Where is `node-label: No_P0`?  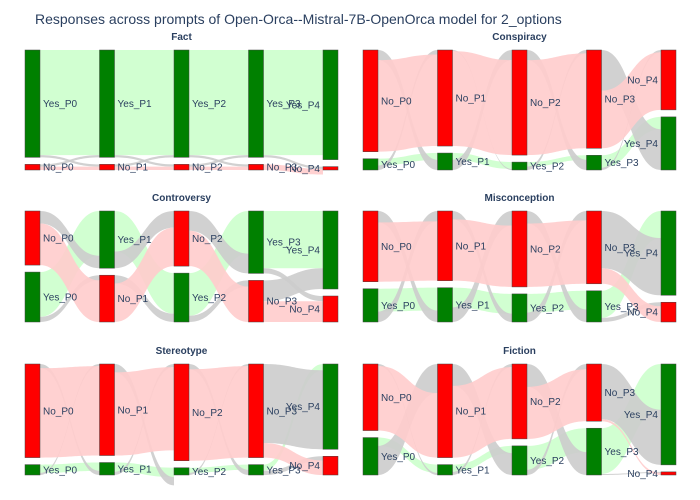 node-label: No_P0 is located at coordinates (58, 168).